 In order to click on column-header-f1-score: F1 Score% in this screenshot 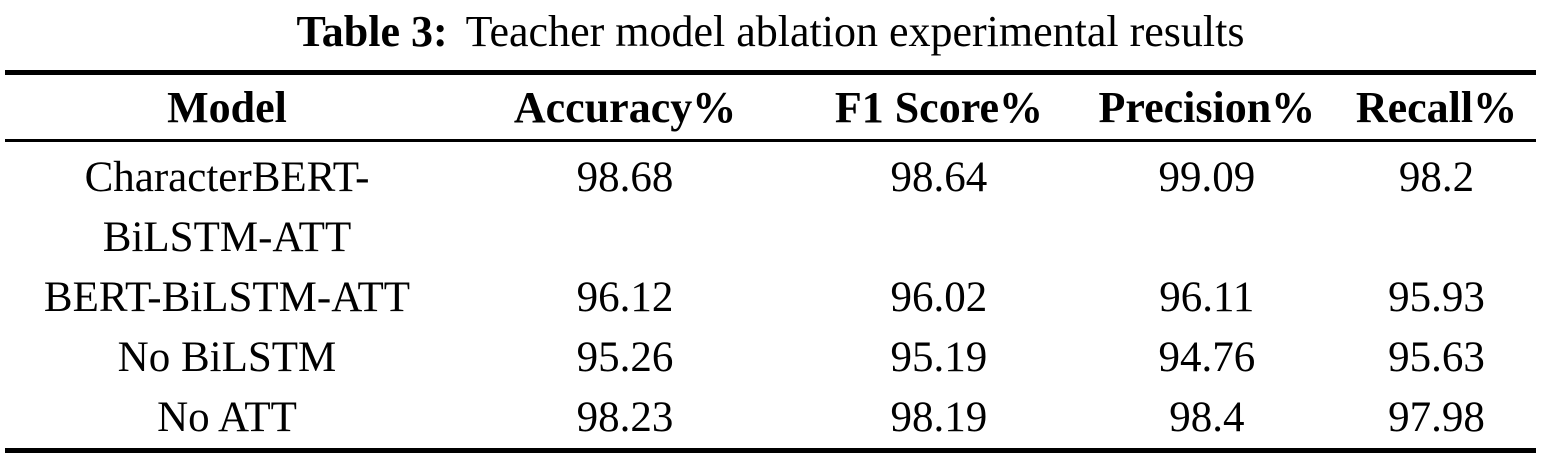, I will do `click(938, 107)`.